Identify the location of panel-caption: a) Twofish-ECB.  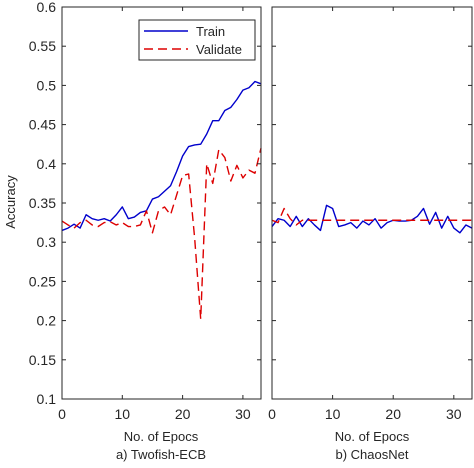
(161, 454).